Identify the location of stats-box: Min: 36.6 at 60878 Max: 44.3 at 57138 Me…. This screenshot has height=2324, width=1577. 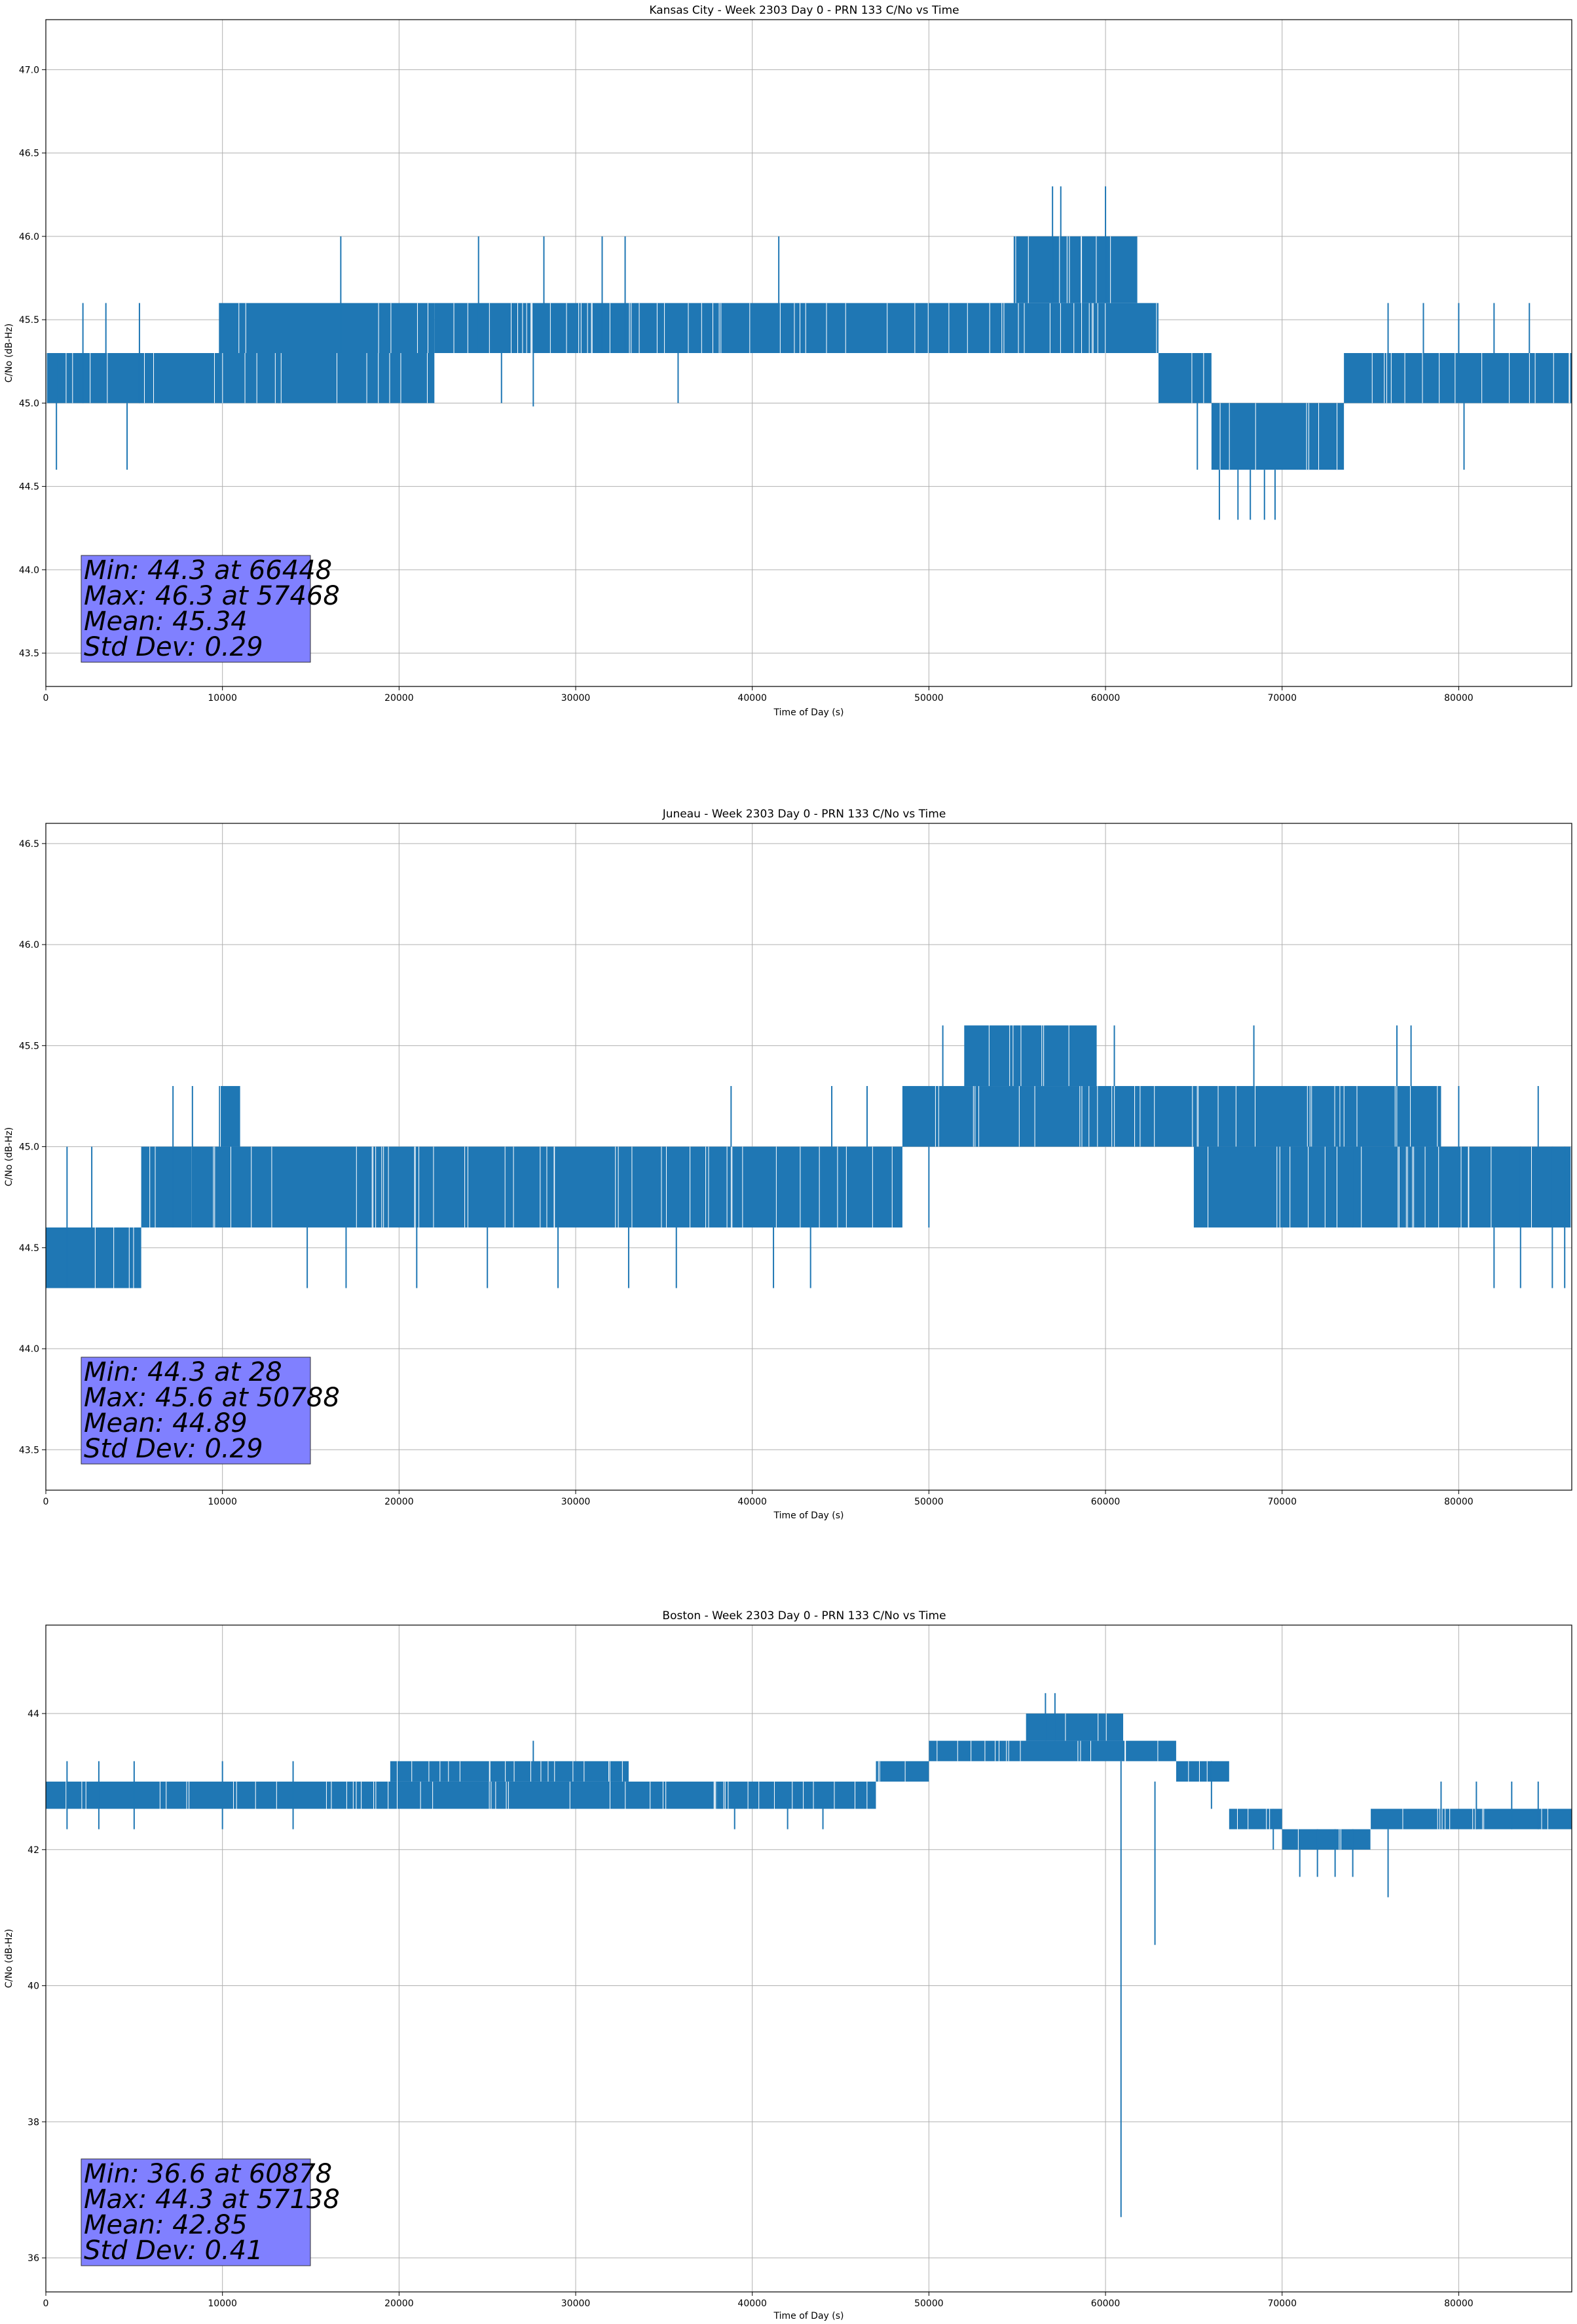
(210, 2212).